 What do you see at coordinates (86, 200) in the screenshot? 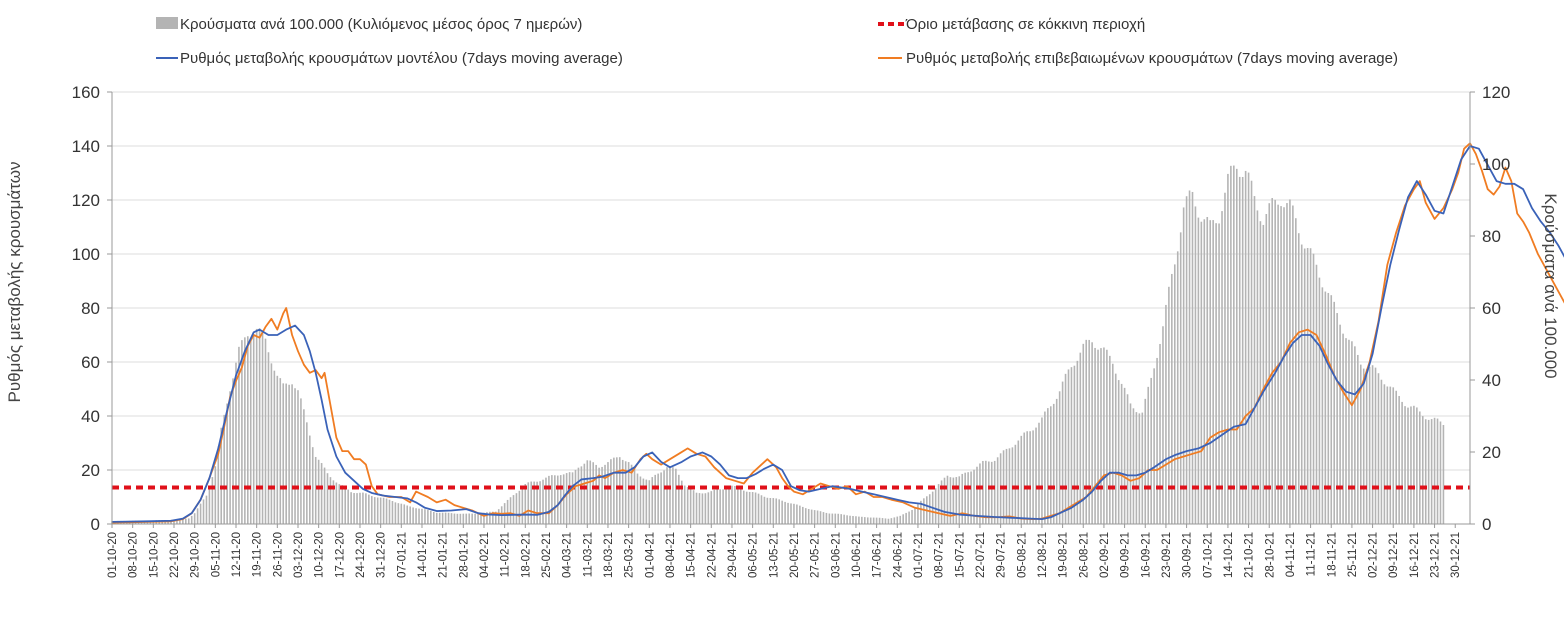
I see `left-tick-label: 120` at bounding box center [86, 200].